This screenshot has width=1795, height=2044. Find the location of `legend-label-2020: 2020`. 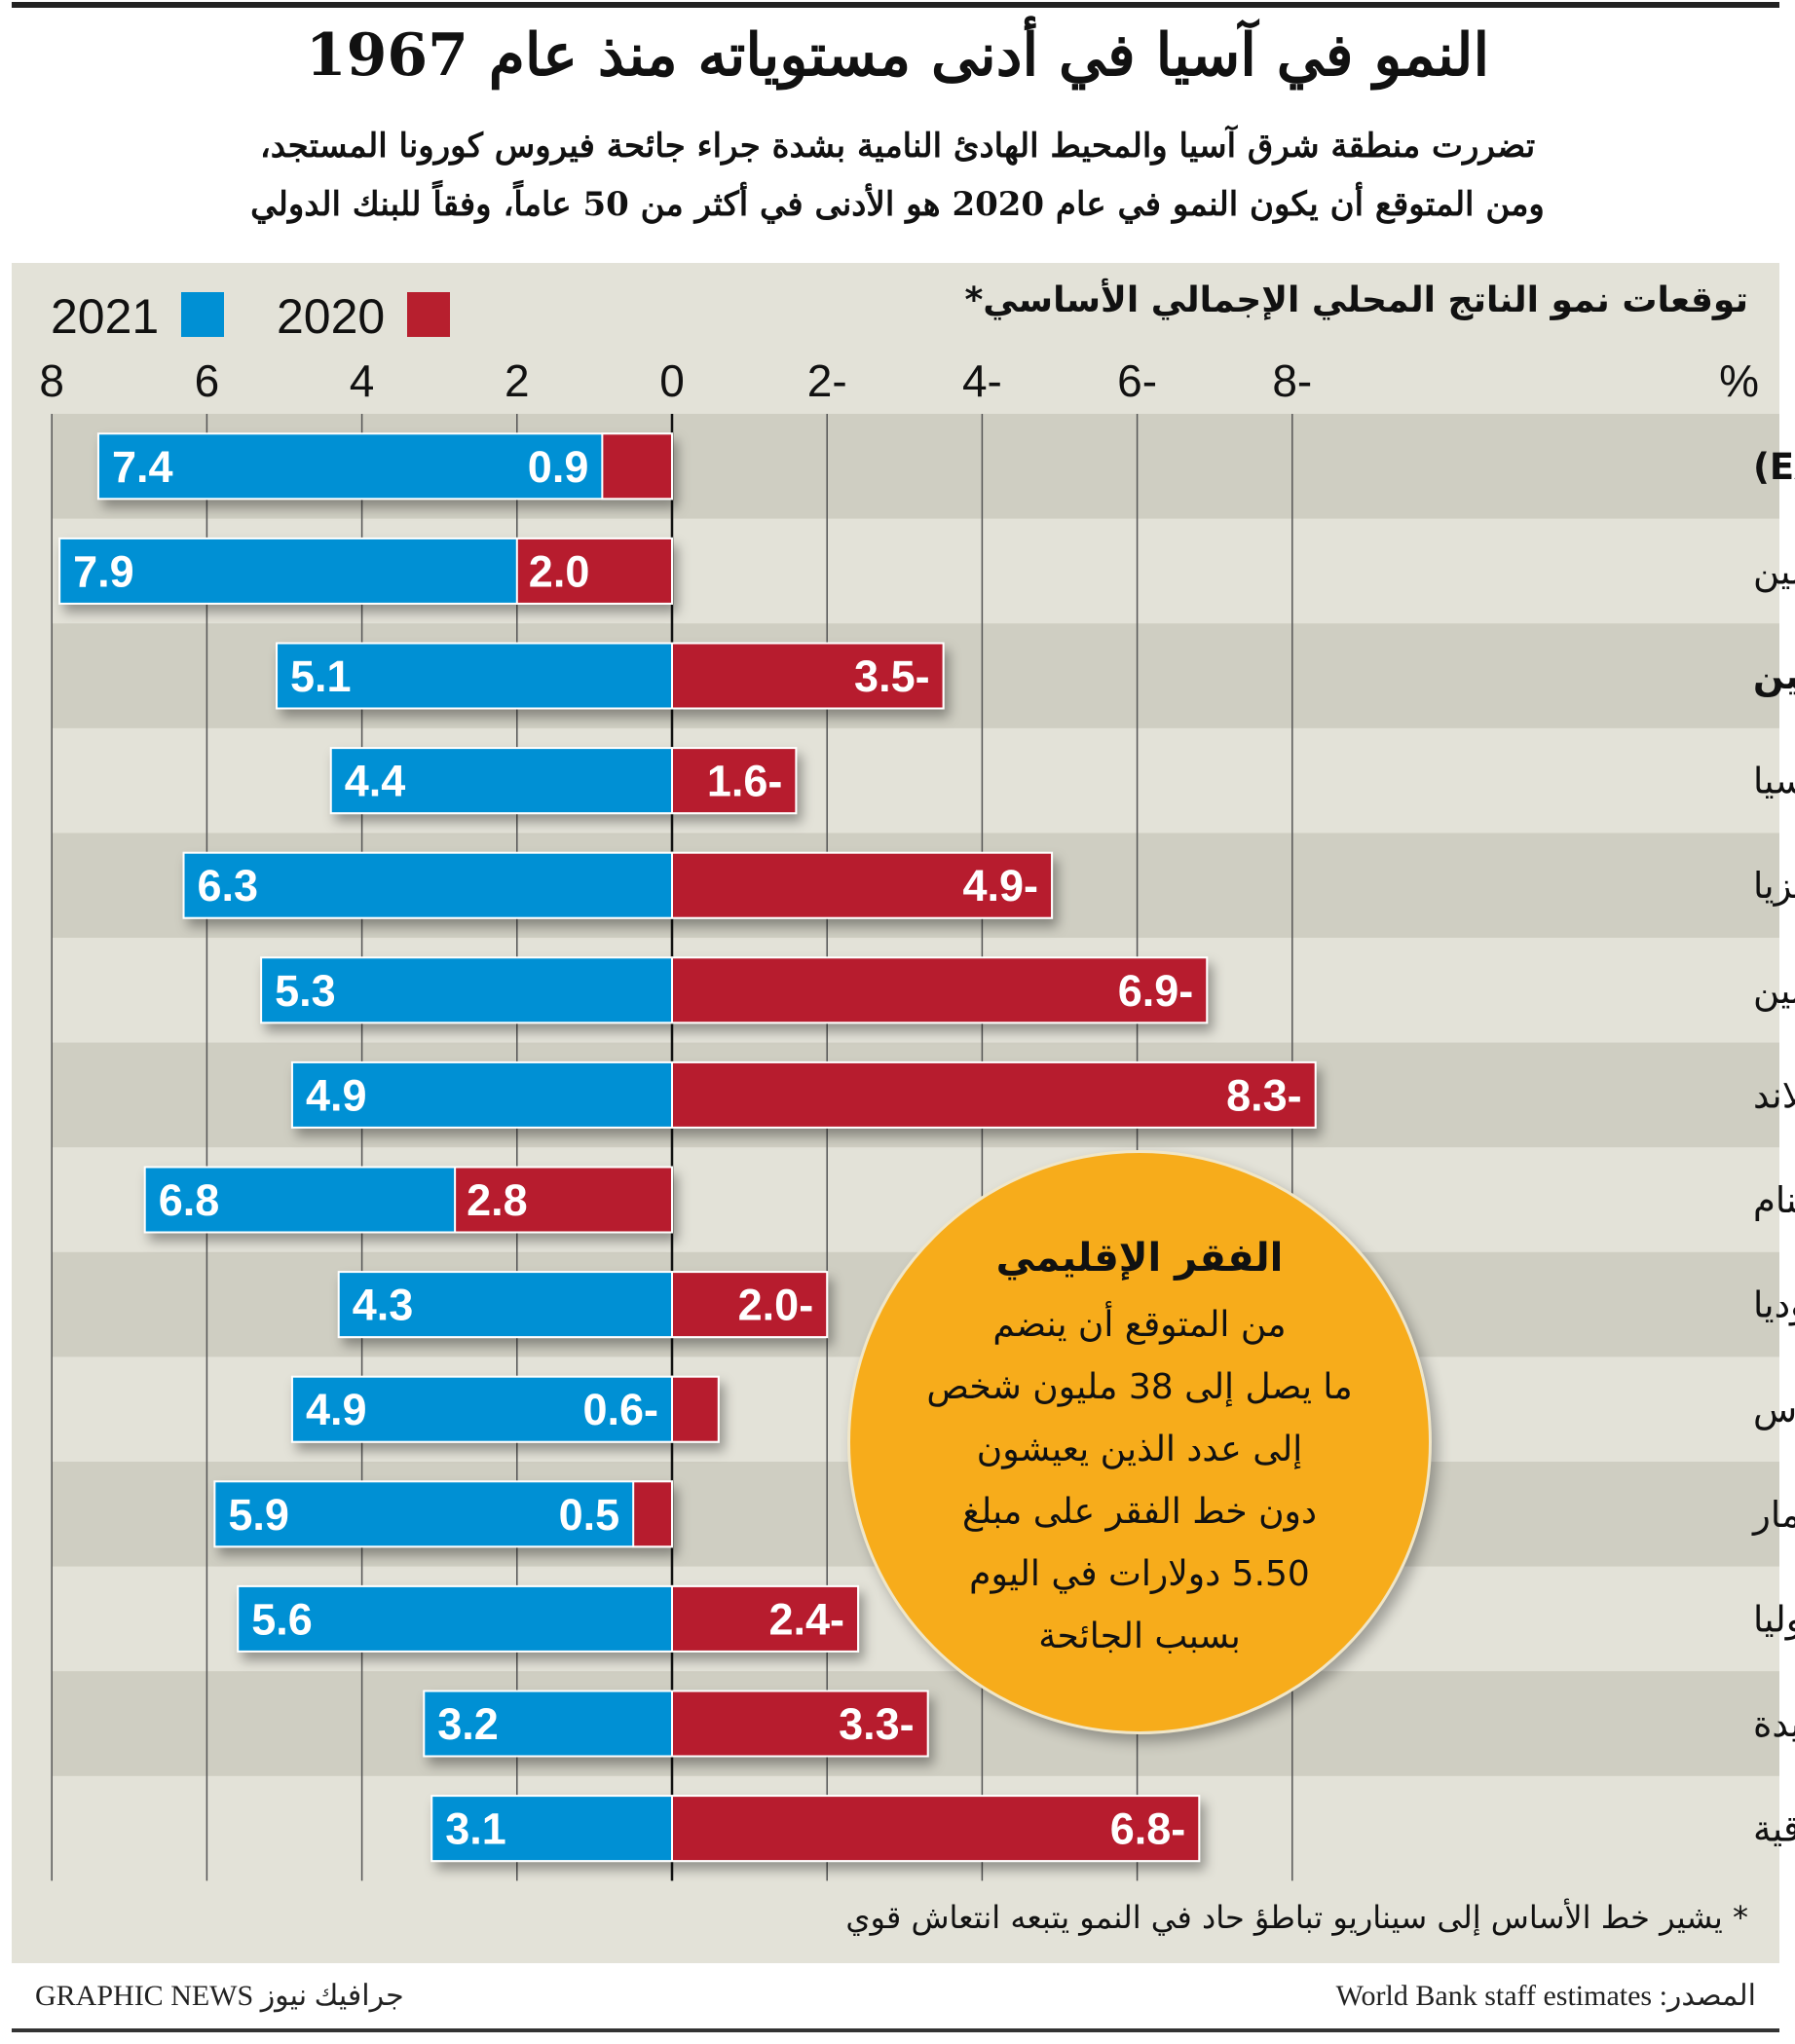

legend-label-2020: 2020 is located at coordinates (331, 316).